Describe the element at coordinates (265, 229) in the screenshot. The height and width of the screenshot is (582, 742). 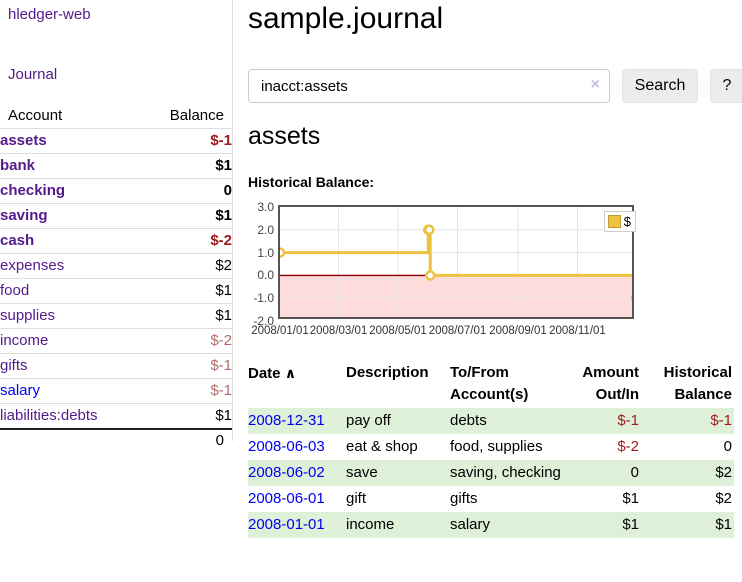
I see `y-axis-tick-label: 2.0` at that location.